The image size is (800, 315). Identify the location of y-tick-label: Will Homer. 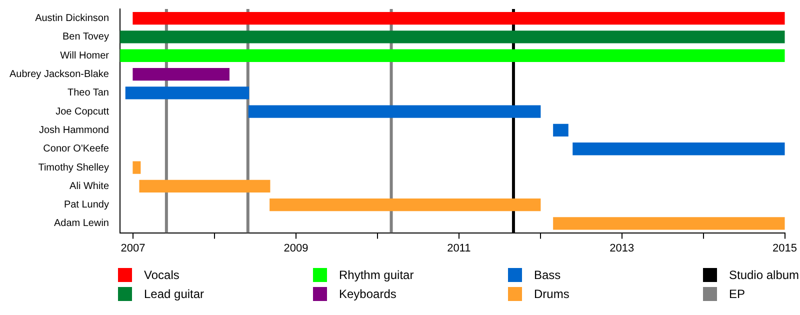
(85, 56).